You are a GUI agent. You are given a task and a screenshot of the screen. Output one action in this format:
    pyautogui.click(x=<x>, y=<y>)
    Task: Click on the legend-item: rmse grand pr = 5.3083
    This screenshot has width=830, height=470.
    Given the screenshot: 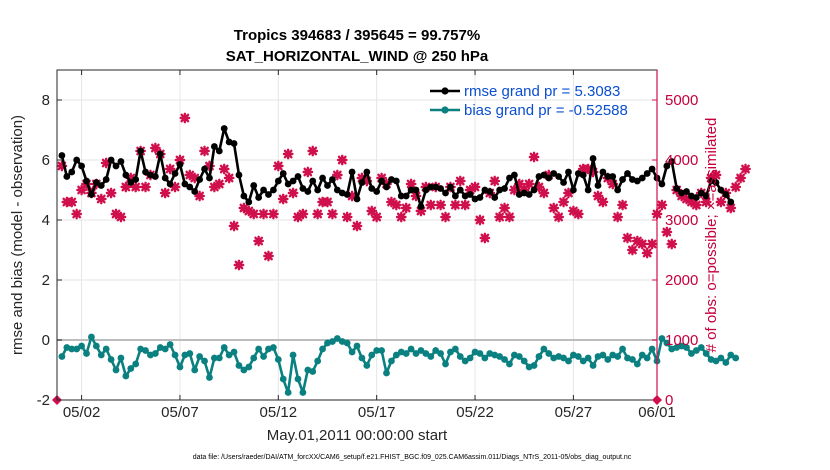 What is the action you would take?
    pyautogui.click(x=525, y=91)
    